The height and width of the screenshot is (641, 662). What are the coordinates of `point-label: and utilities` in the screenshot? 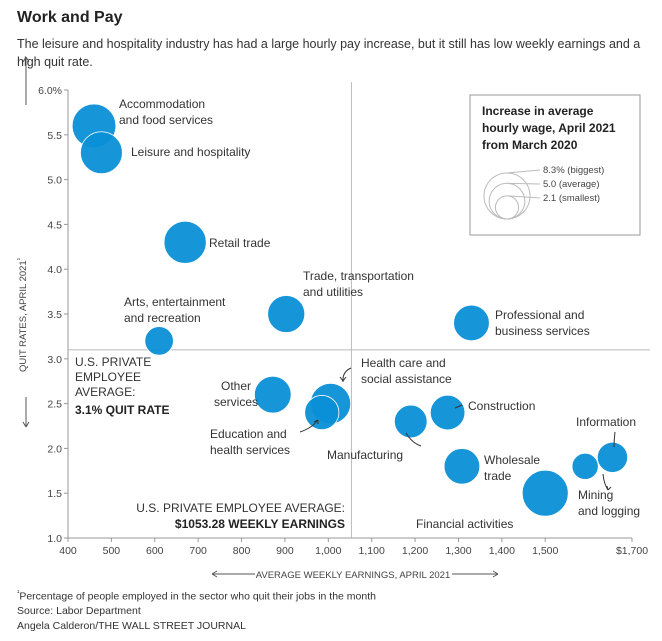 It's located at (333, 292).